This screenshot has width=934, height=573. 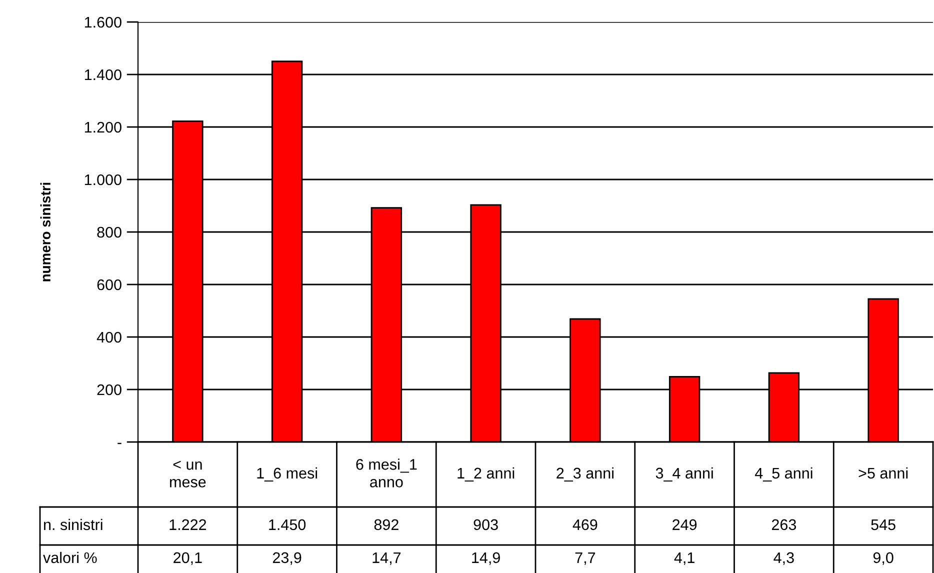 I want to click on text: valori %, so click(x=70, y=558).